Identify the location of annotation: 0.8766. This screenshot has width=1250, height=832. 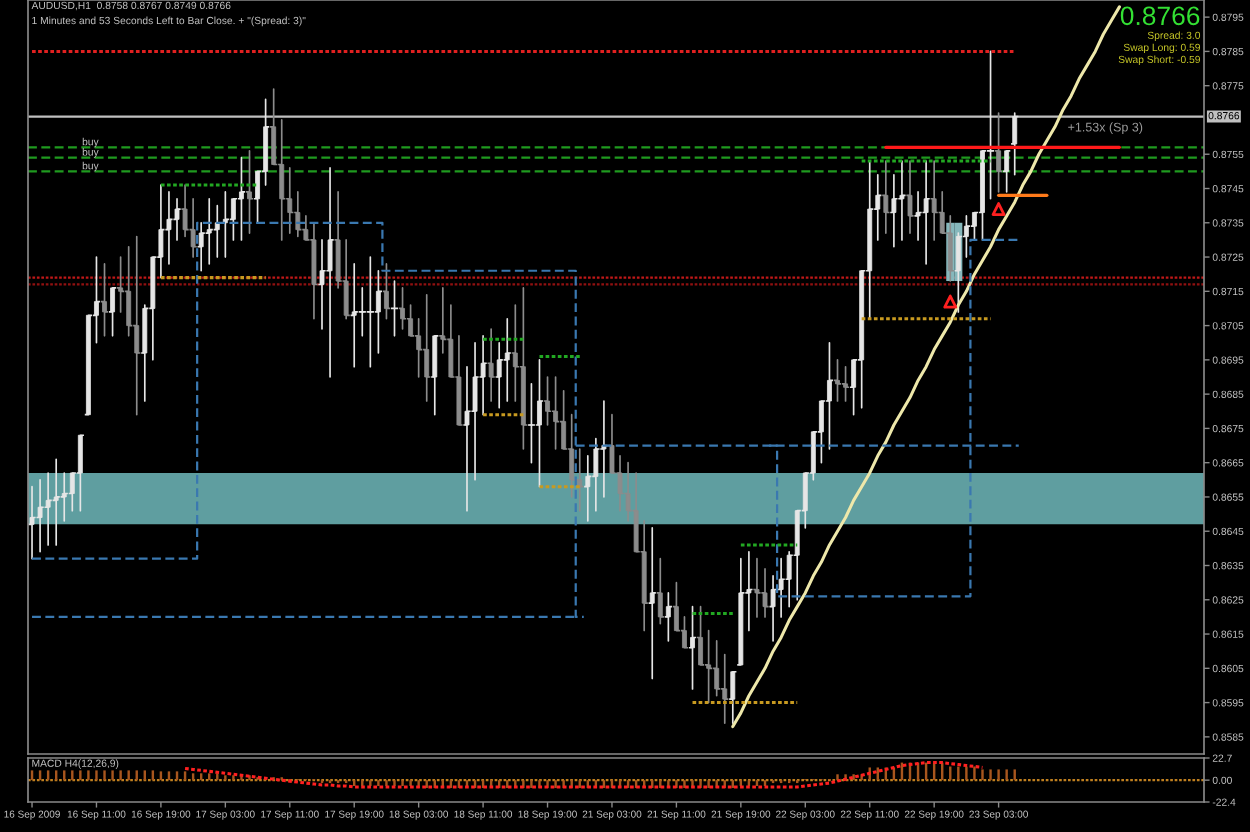
(1160, 16).